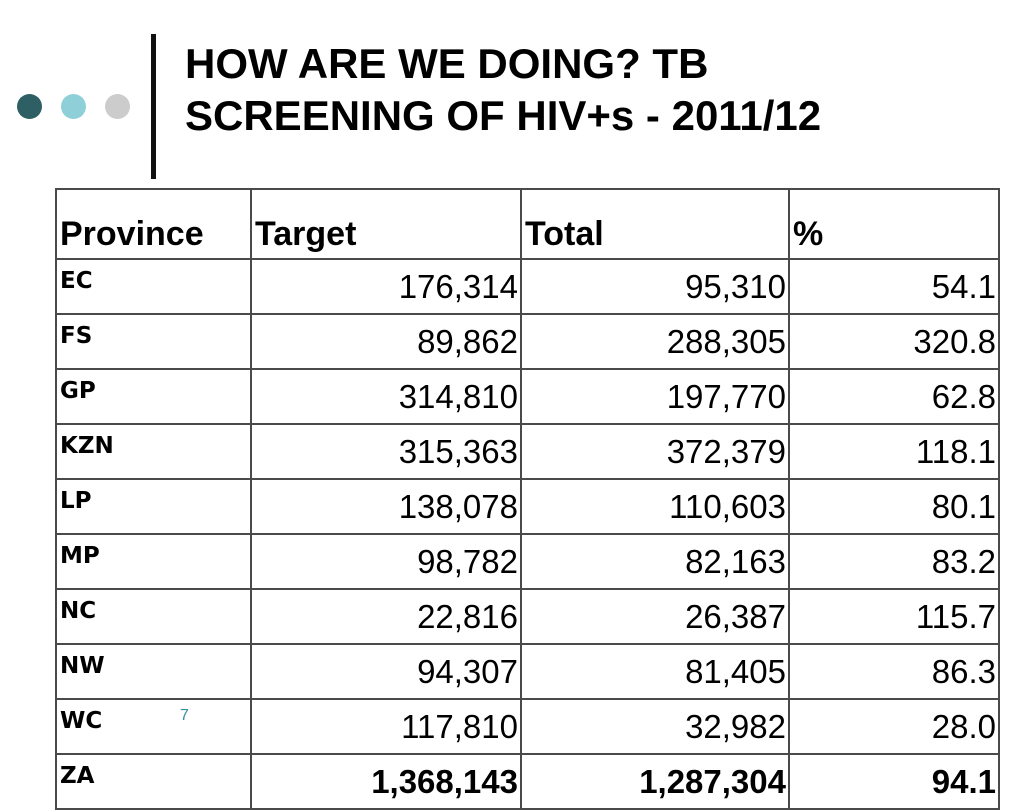 Image resolution: width=1024 pixels, height=810 pixels. I want to click on table-row: FS 89,862 288,305 320.8, so click(527, 341).